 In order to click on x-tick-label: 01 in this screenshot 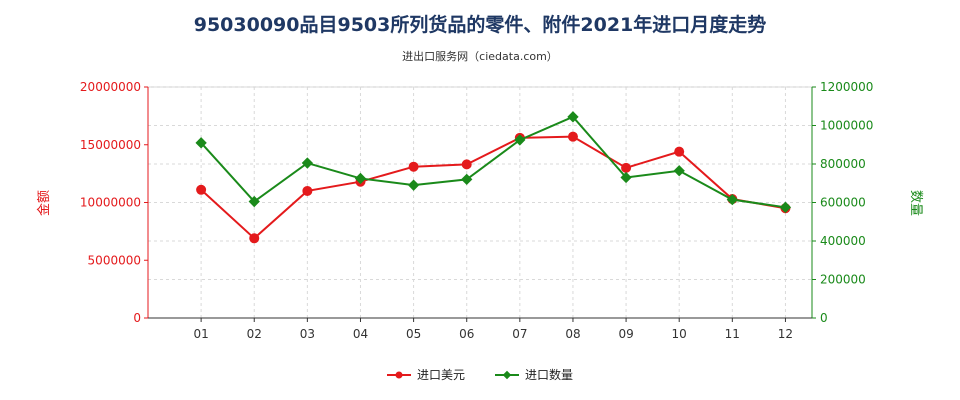, I will do `click(200, 334)`.